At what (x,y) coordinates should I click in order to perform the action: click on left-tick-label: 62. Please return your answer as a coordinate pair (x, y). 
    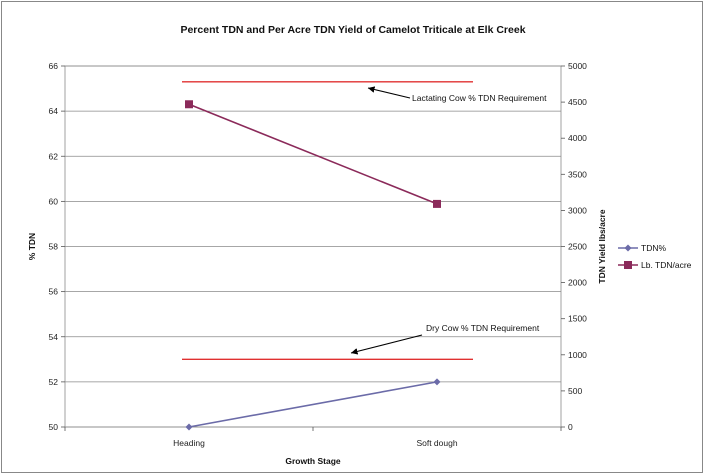
    Looking at the image, I should click on (54, 156).